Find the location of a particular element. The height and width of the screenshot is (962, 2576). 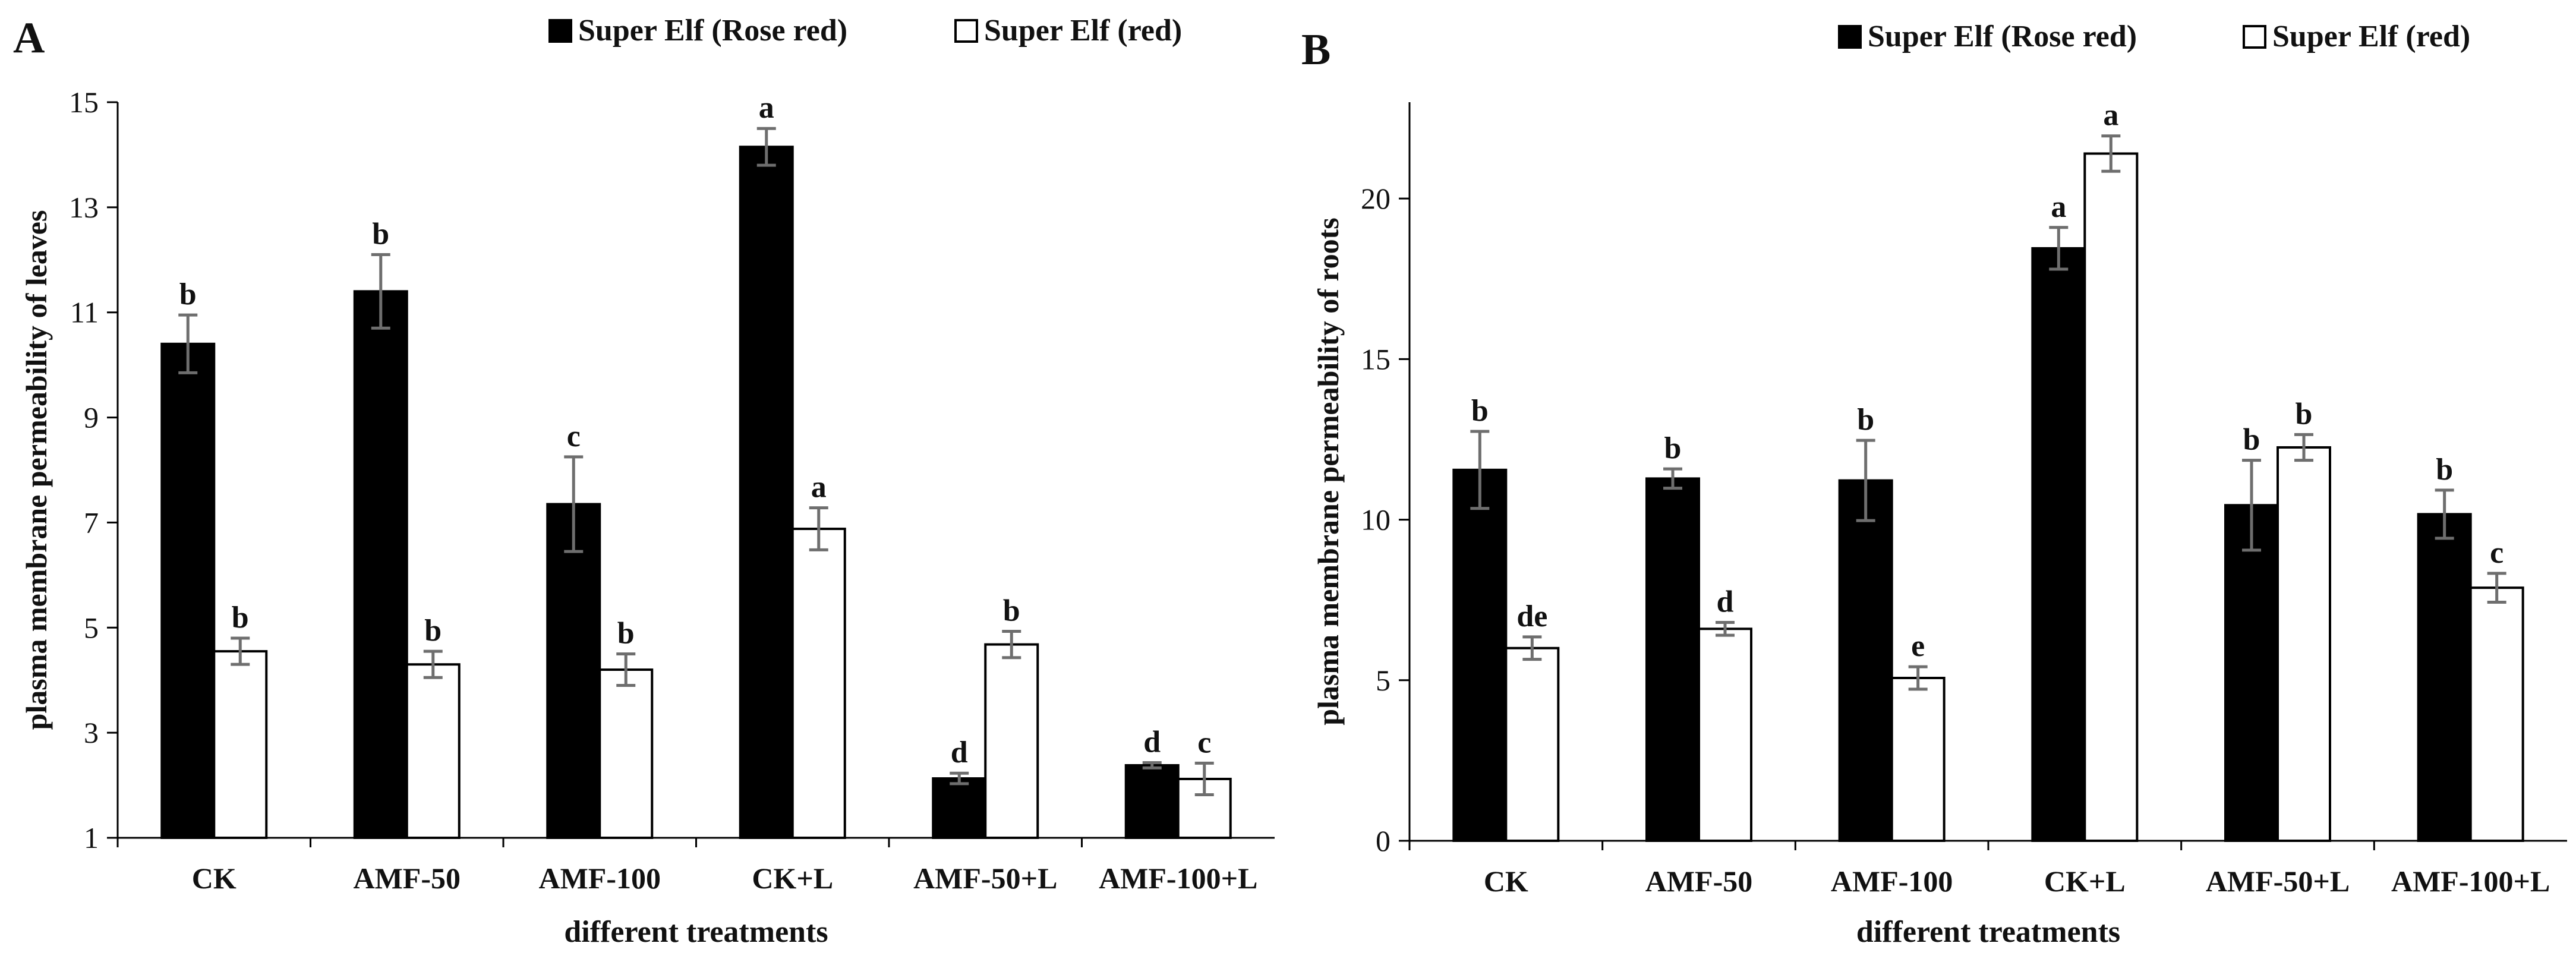

panel-b-letter: B is located at coordinates (1315, 50).